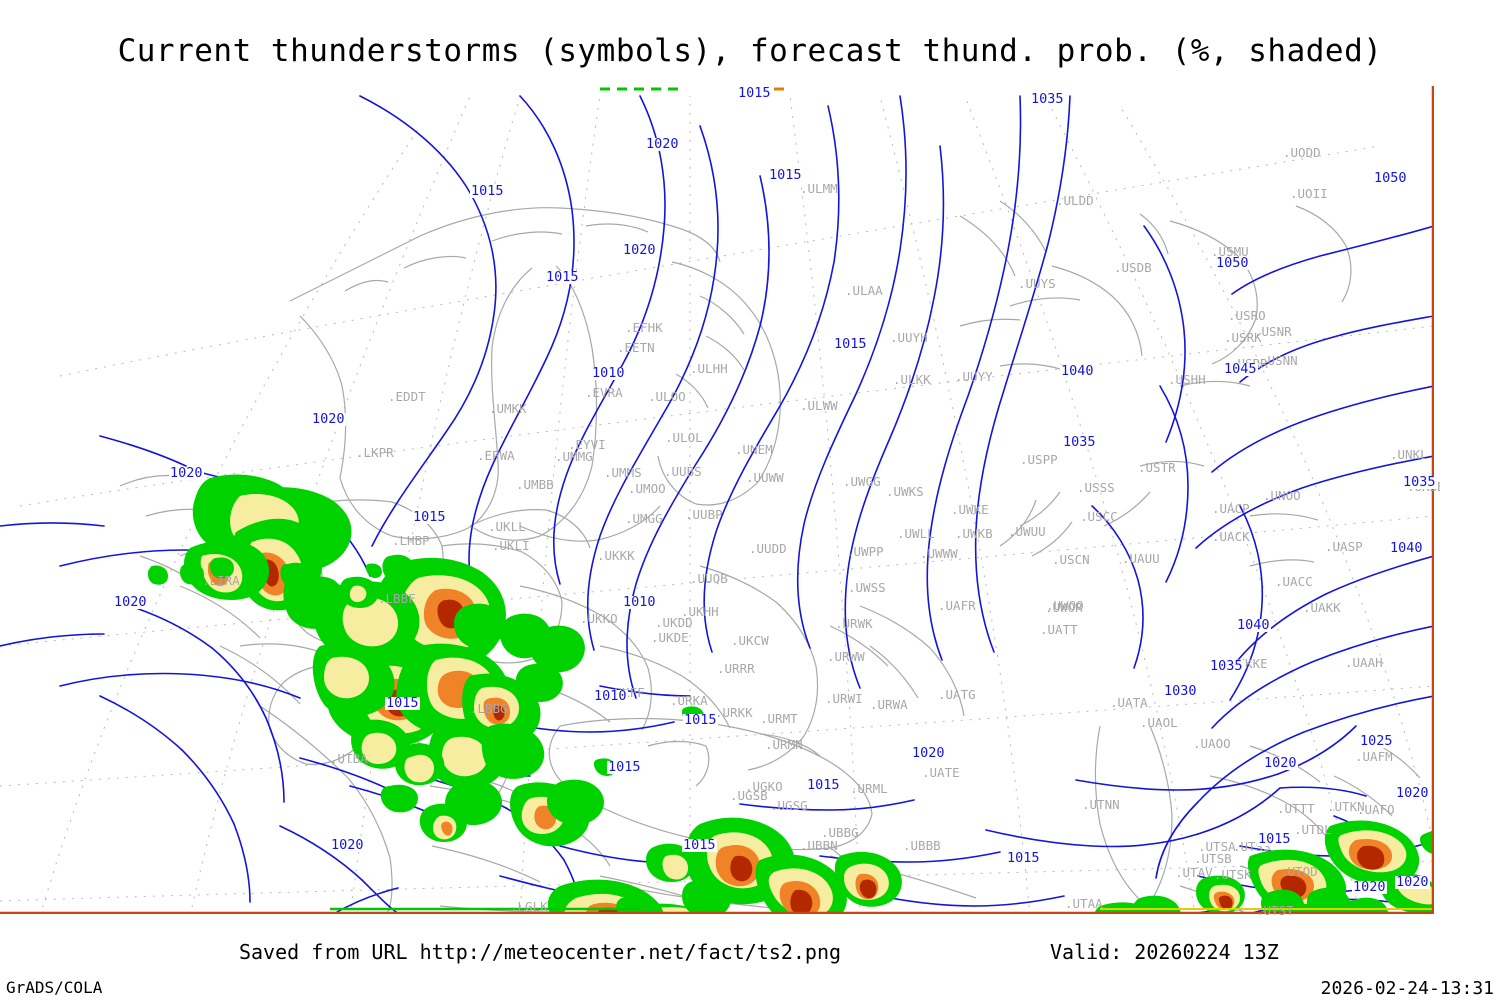 This screenshot has width=1500, height=1000. Describe the element at coordinates (667, 396) in the screenshot. I see `station-label: .ULOO` at that location.